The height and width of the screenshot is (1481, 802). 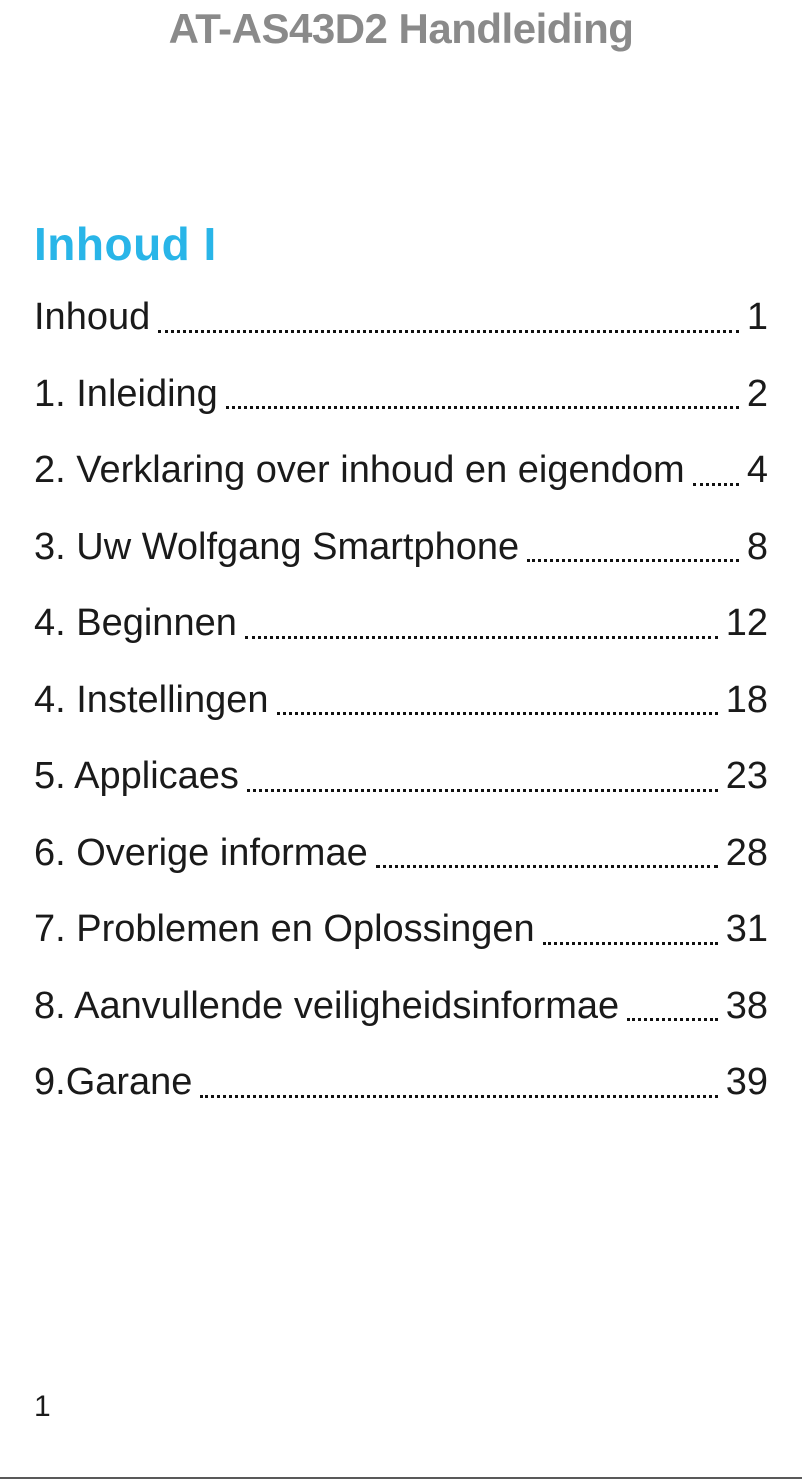 I want to click on toc-entry-page-number: 38, so click(x=746, y=1005).